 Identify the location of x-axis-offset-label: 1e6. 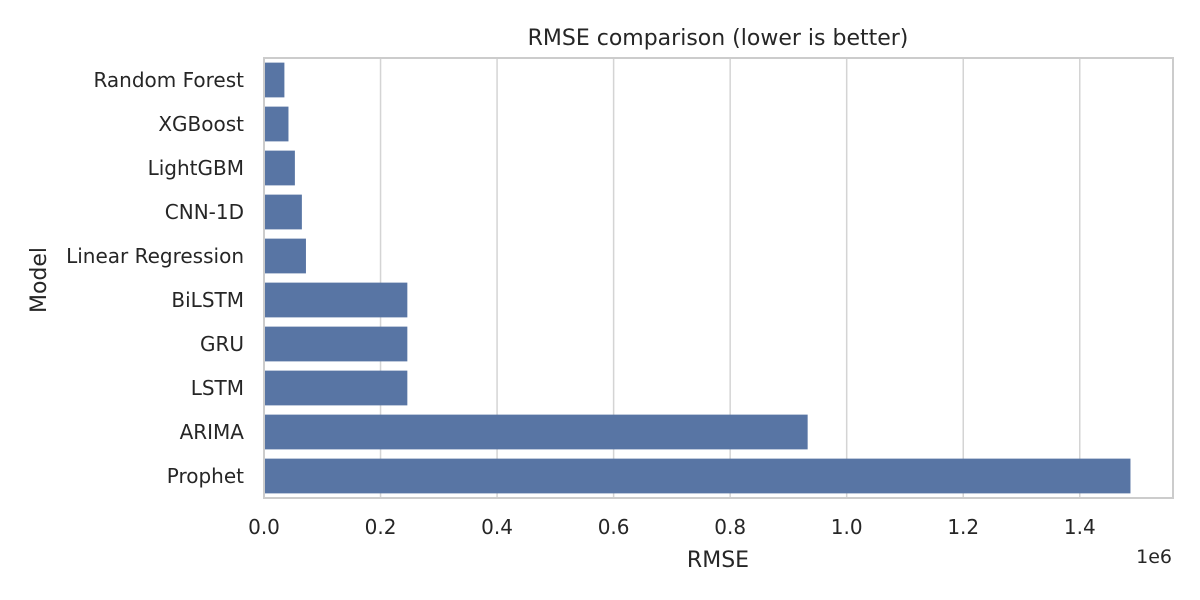
(1154, 557).